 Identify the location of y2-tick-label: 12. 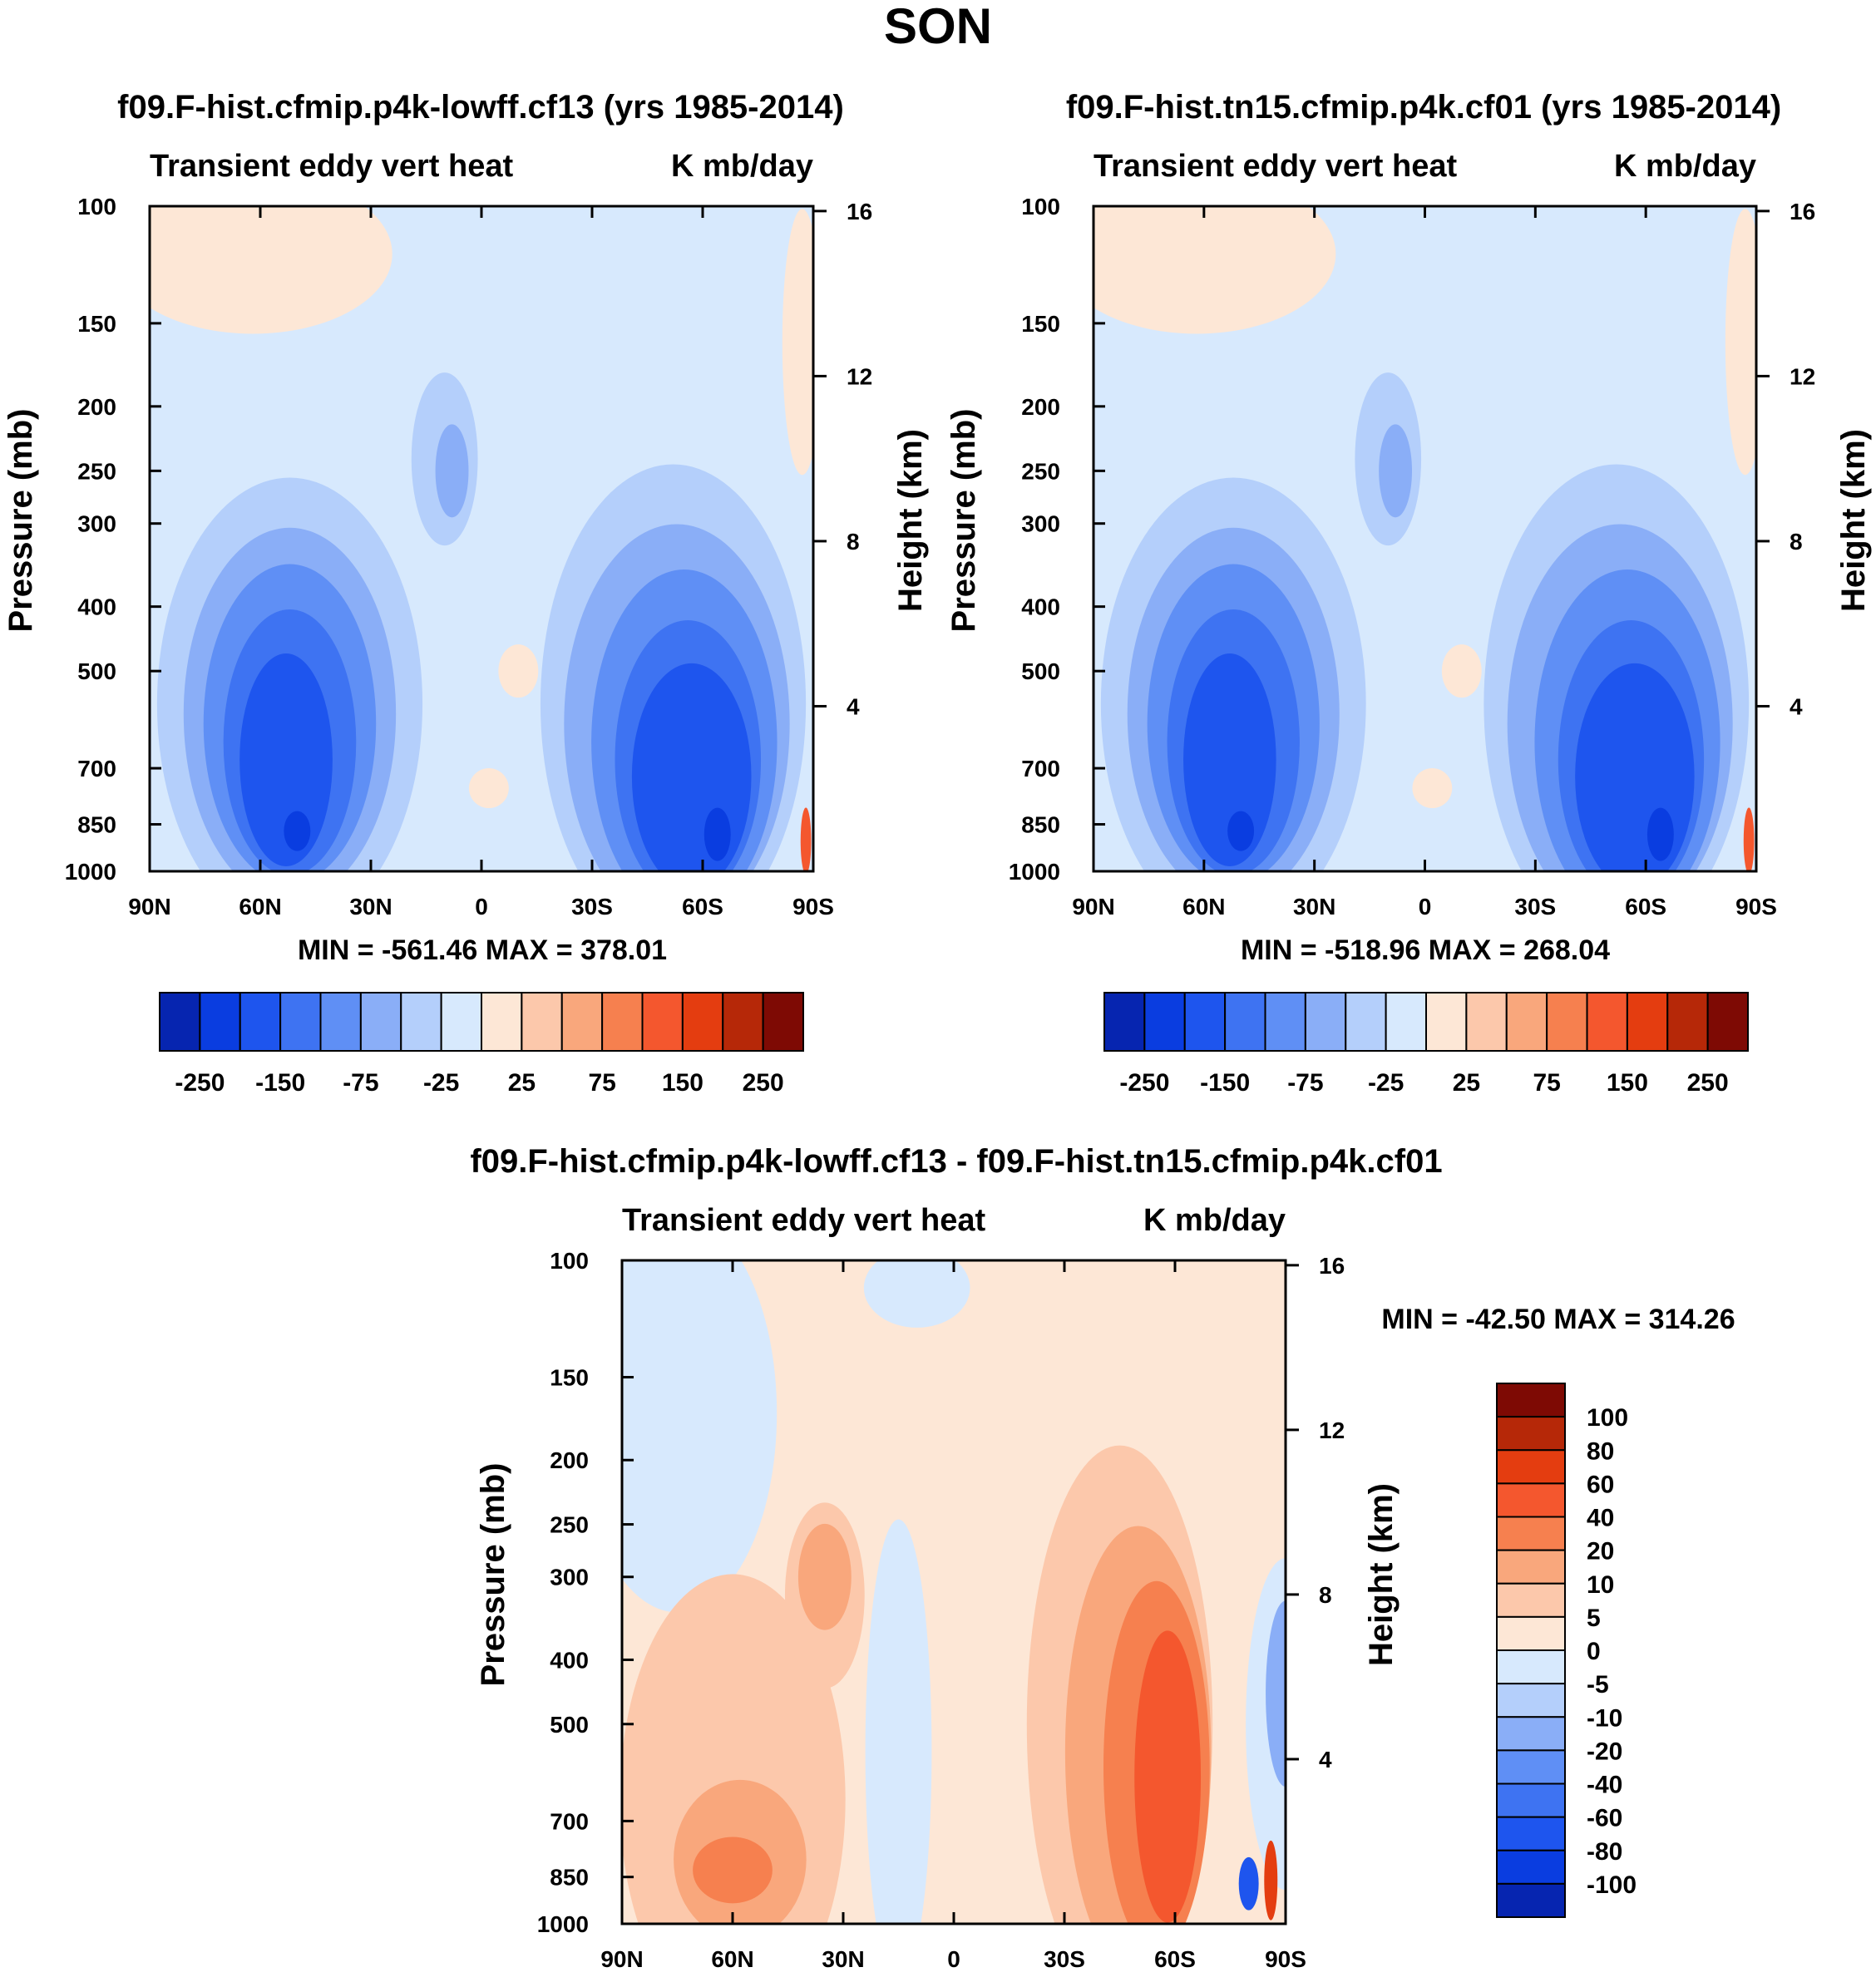
(1332, 1430).